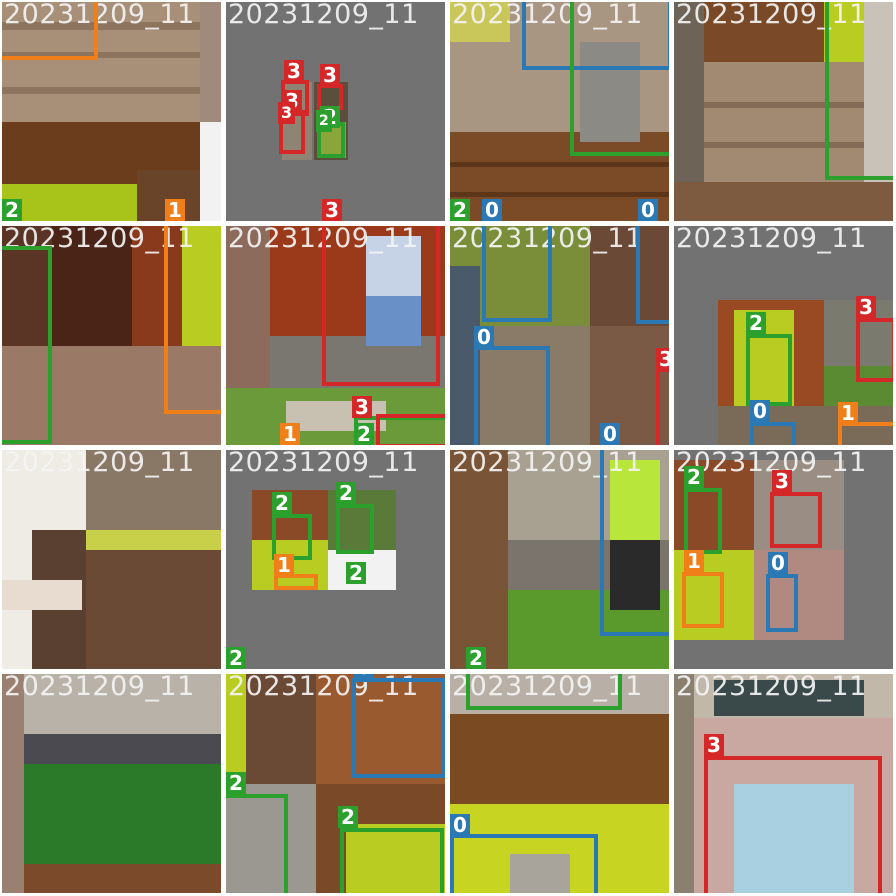  What do you see at coordinates (335, 111) in the screenshot?
I see `mosaic-tile: 20231209_11 3 3 3 3 2 2 3` at bounding box center [335, 111].